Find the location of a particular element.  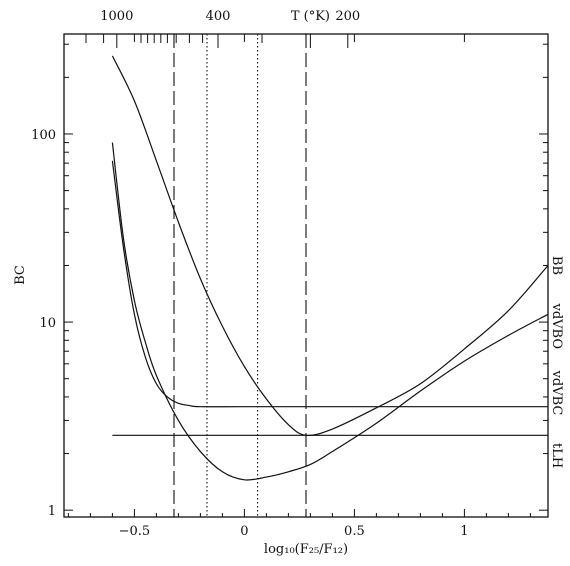

top-tick-label: T (°K) is located at coordinates (310, 16).